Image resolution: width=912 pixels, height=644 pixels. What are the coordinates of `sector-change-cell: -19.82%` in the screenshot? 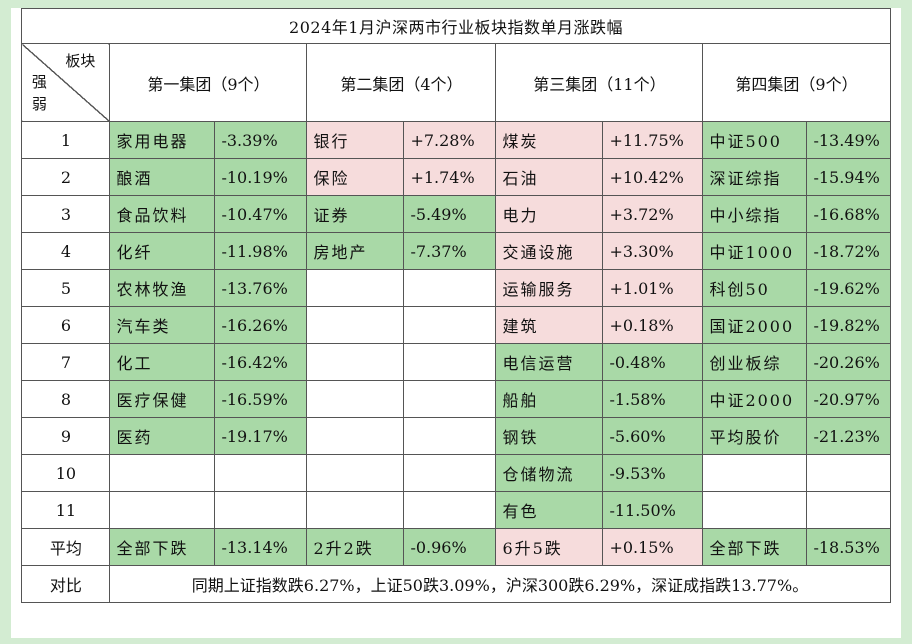 It's located at (848, 325).